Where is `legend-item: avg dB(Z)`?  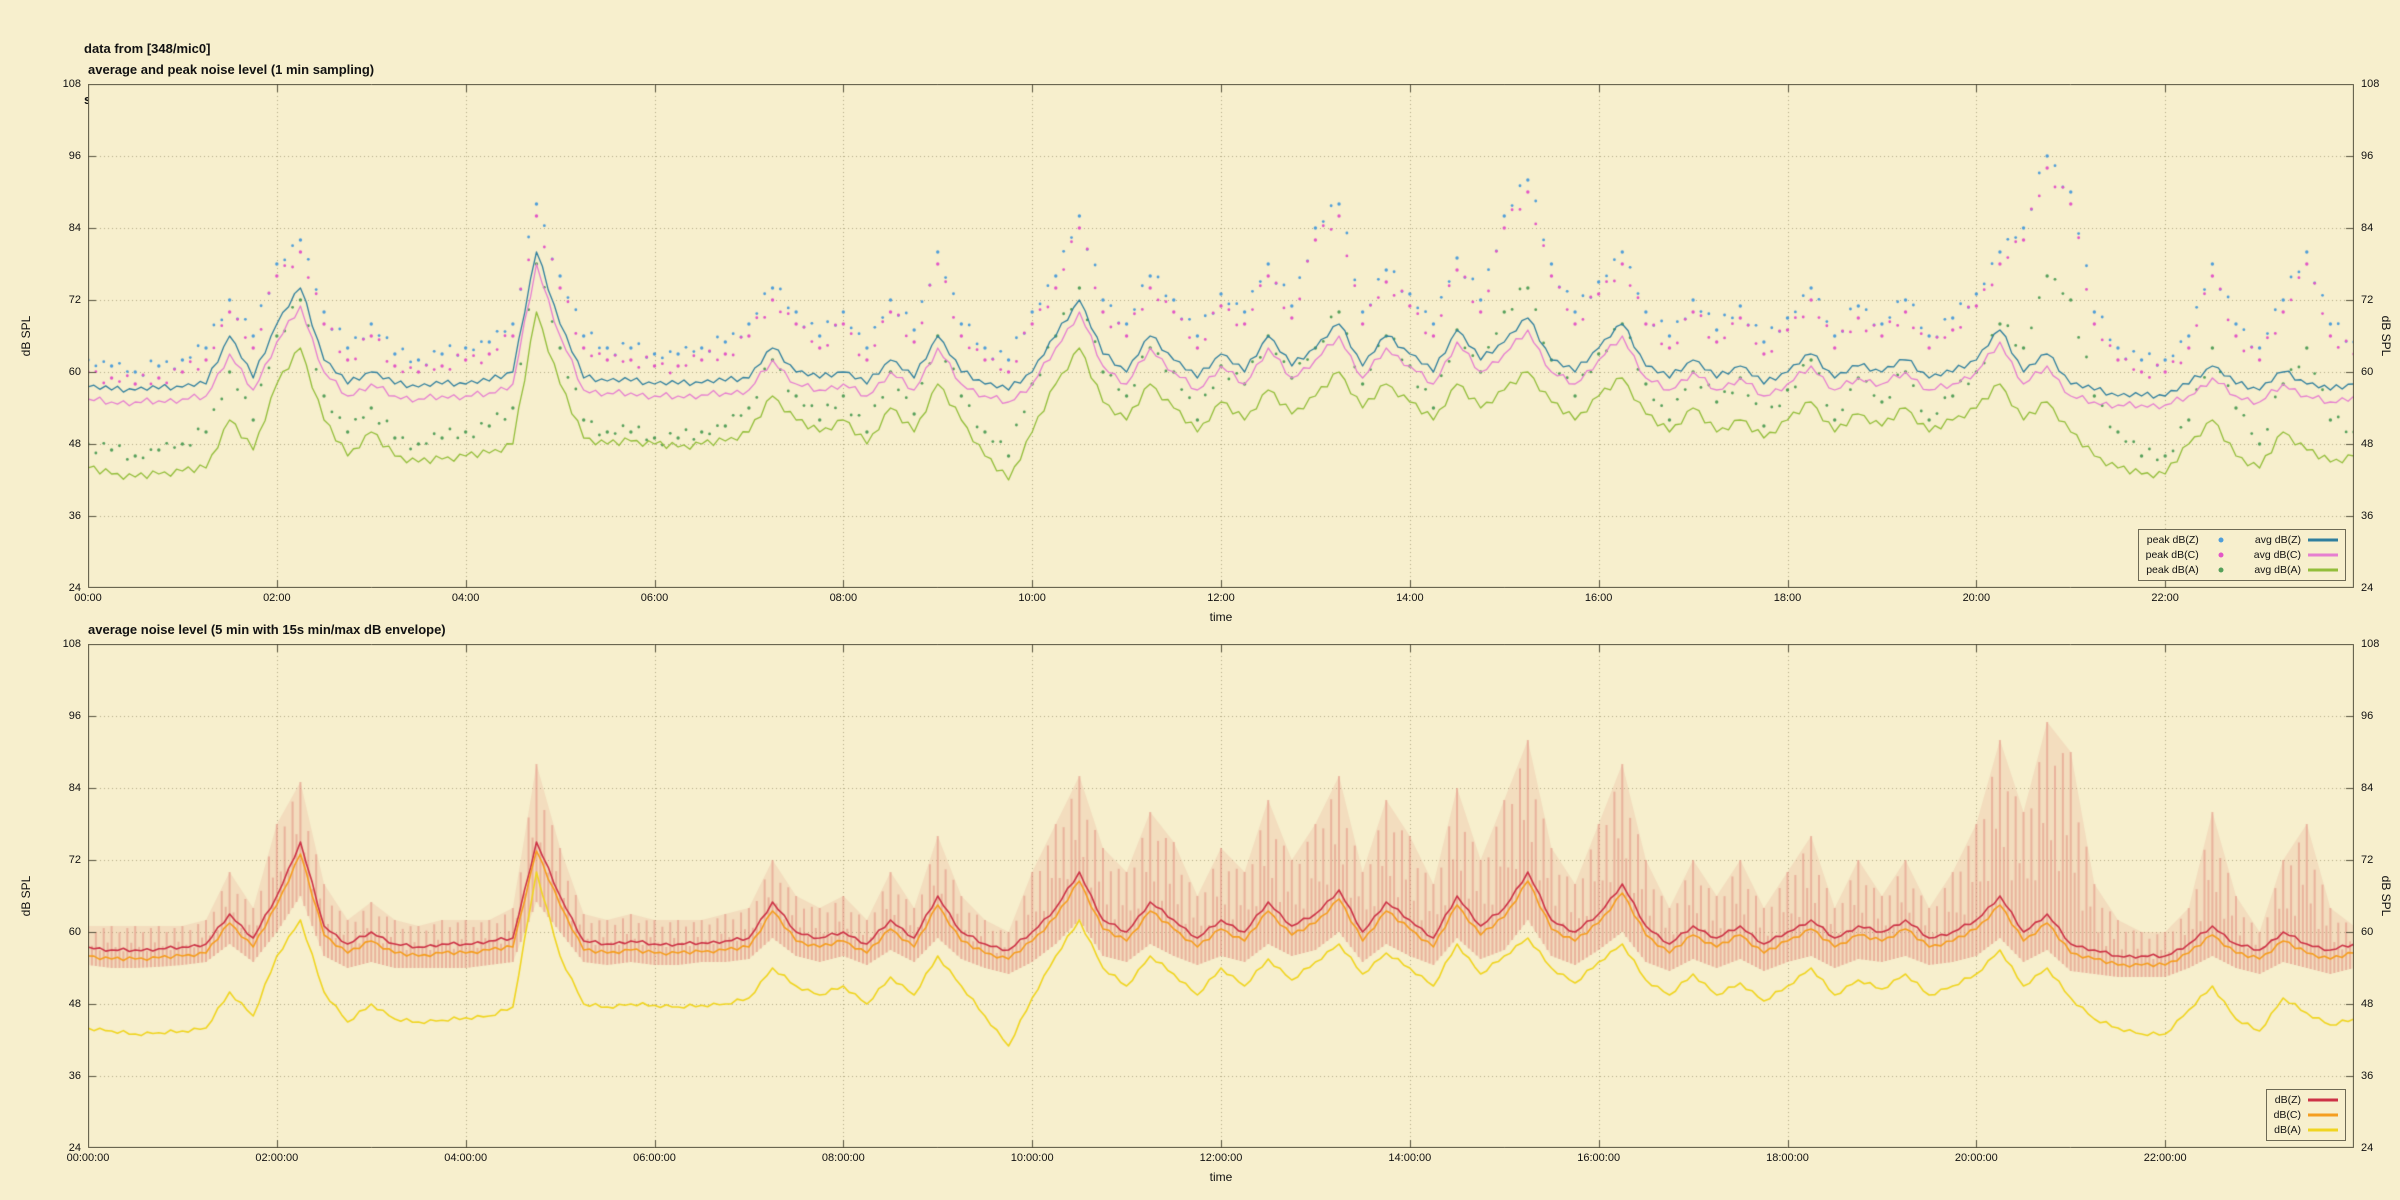 legend-item: avg dB(Z) is located at coordinates (2296, 540).